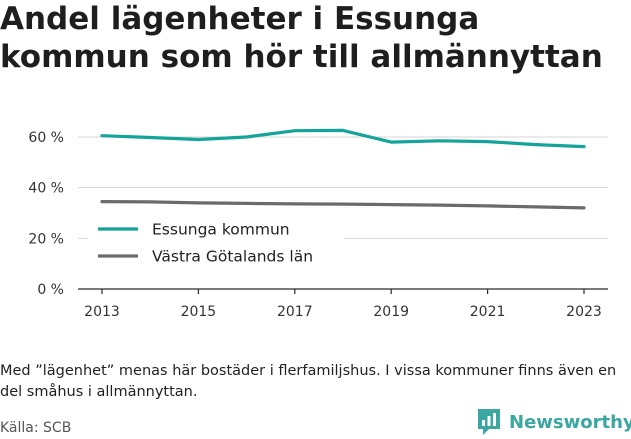 This screenshot has width=631, height=439. What do you see at coordinates (199, 312) in the screenshot?
I see `x-tick-label: 2015` at bounding box center [199, 312].